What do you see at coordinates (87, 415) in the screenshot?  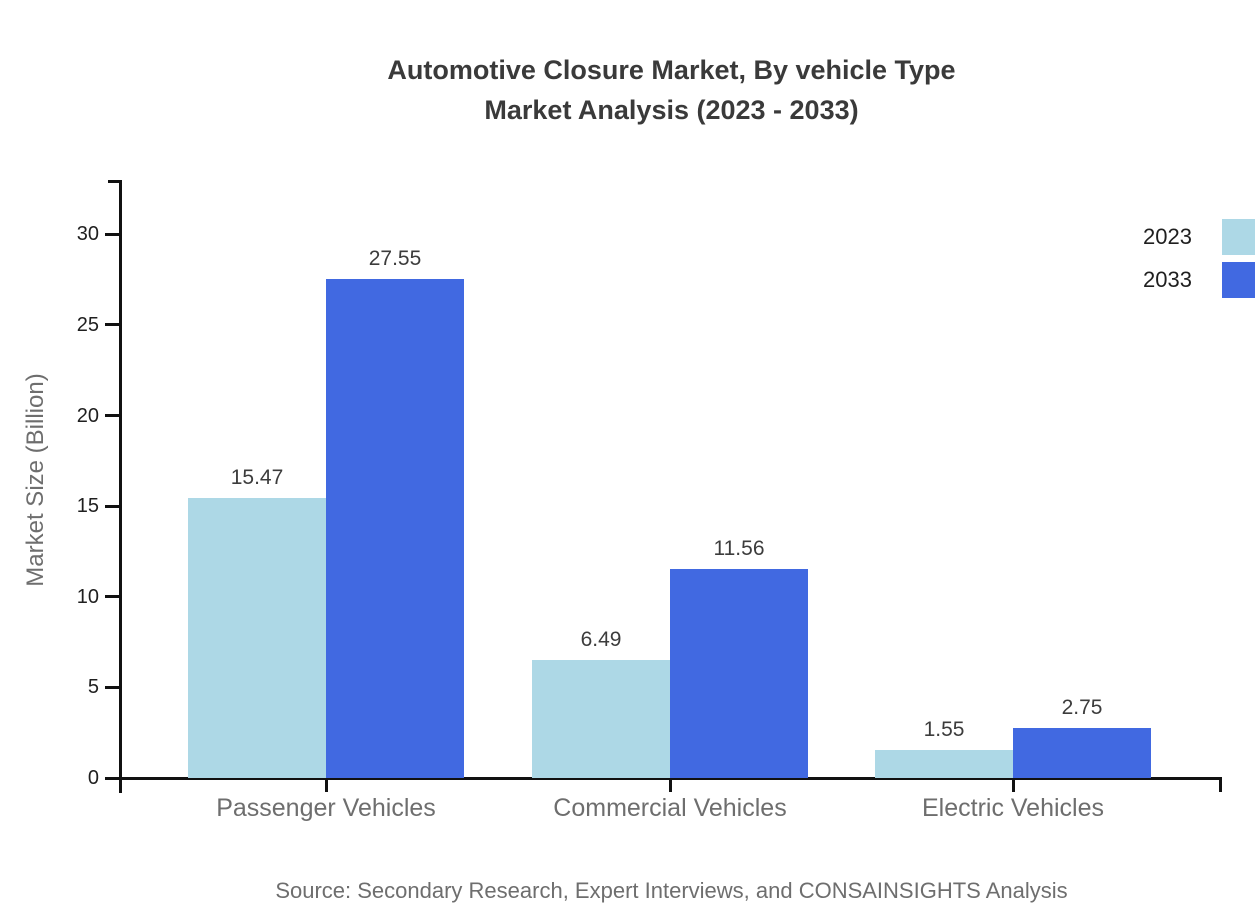 I see `y-axis-tick-label: 20` at bounding box center [87, 415].